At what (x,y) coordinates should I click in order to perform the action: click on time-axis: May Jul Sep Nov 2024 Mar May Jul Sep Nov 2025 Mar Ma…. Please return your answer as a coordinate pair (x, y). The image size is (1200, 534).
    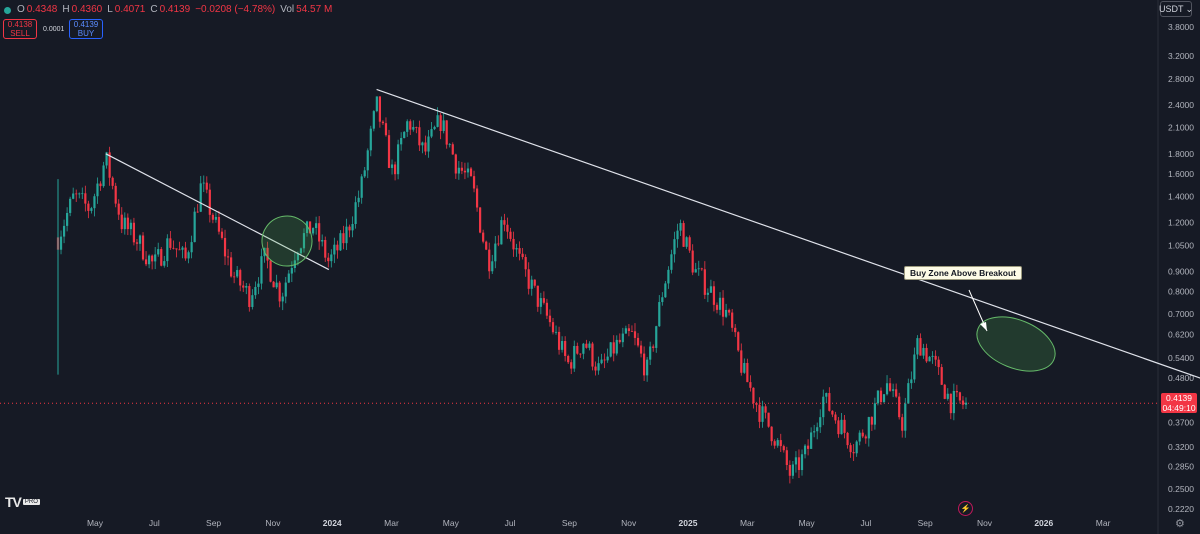
    Looking at the image, I should click on (599, 523).